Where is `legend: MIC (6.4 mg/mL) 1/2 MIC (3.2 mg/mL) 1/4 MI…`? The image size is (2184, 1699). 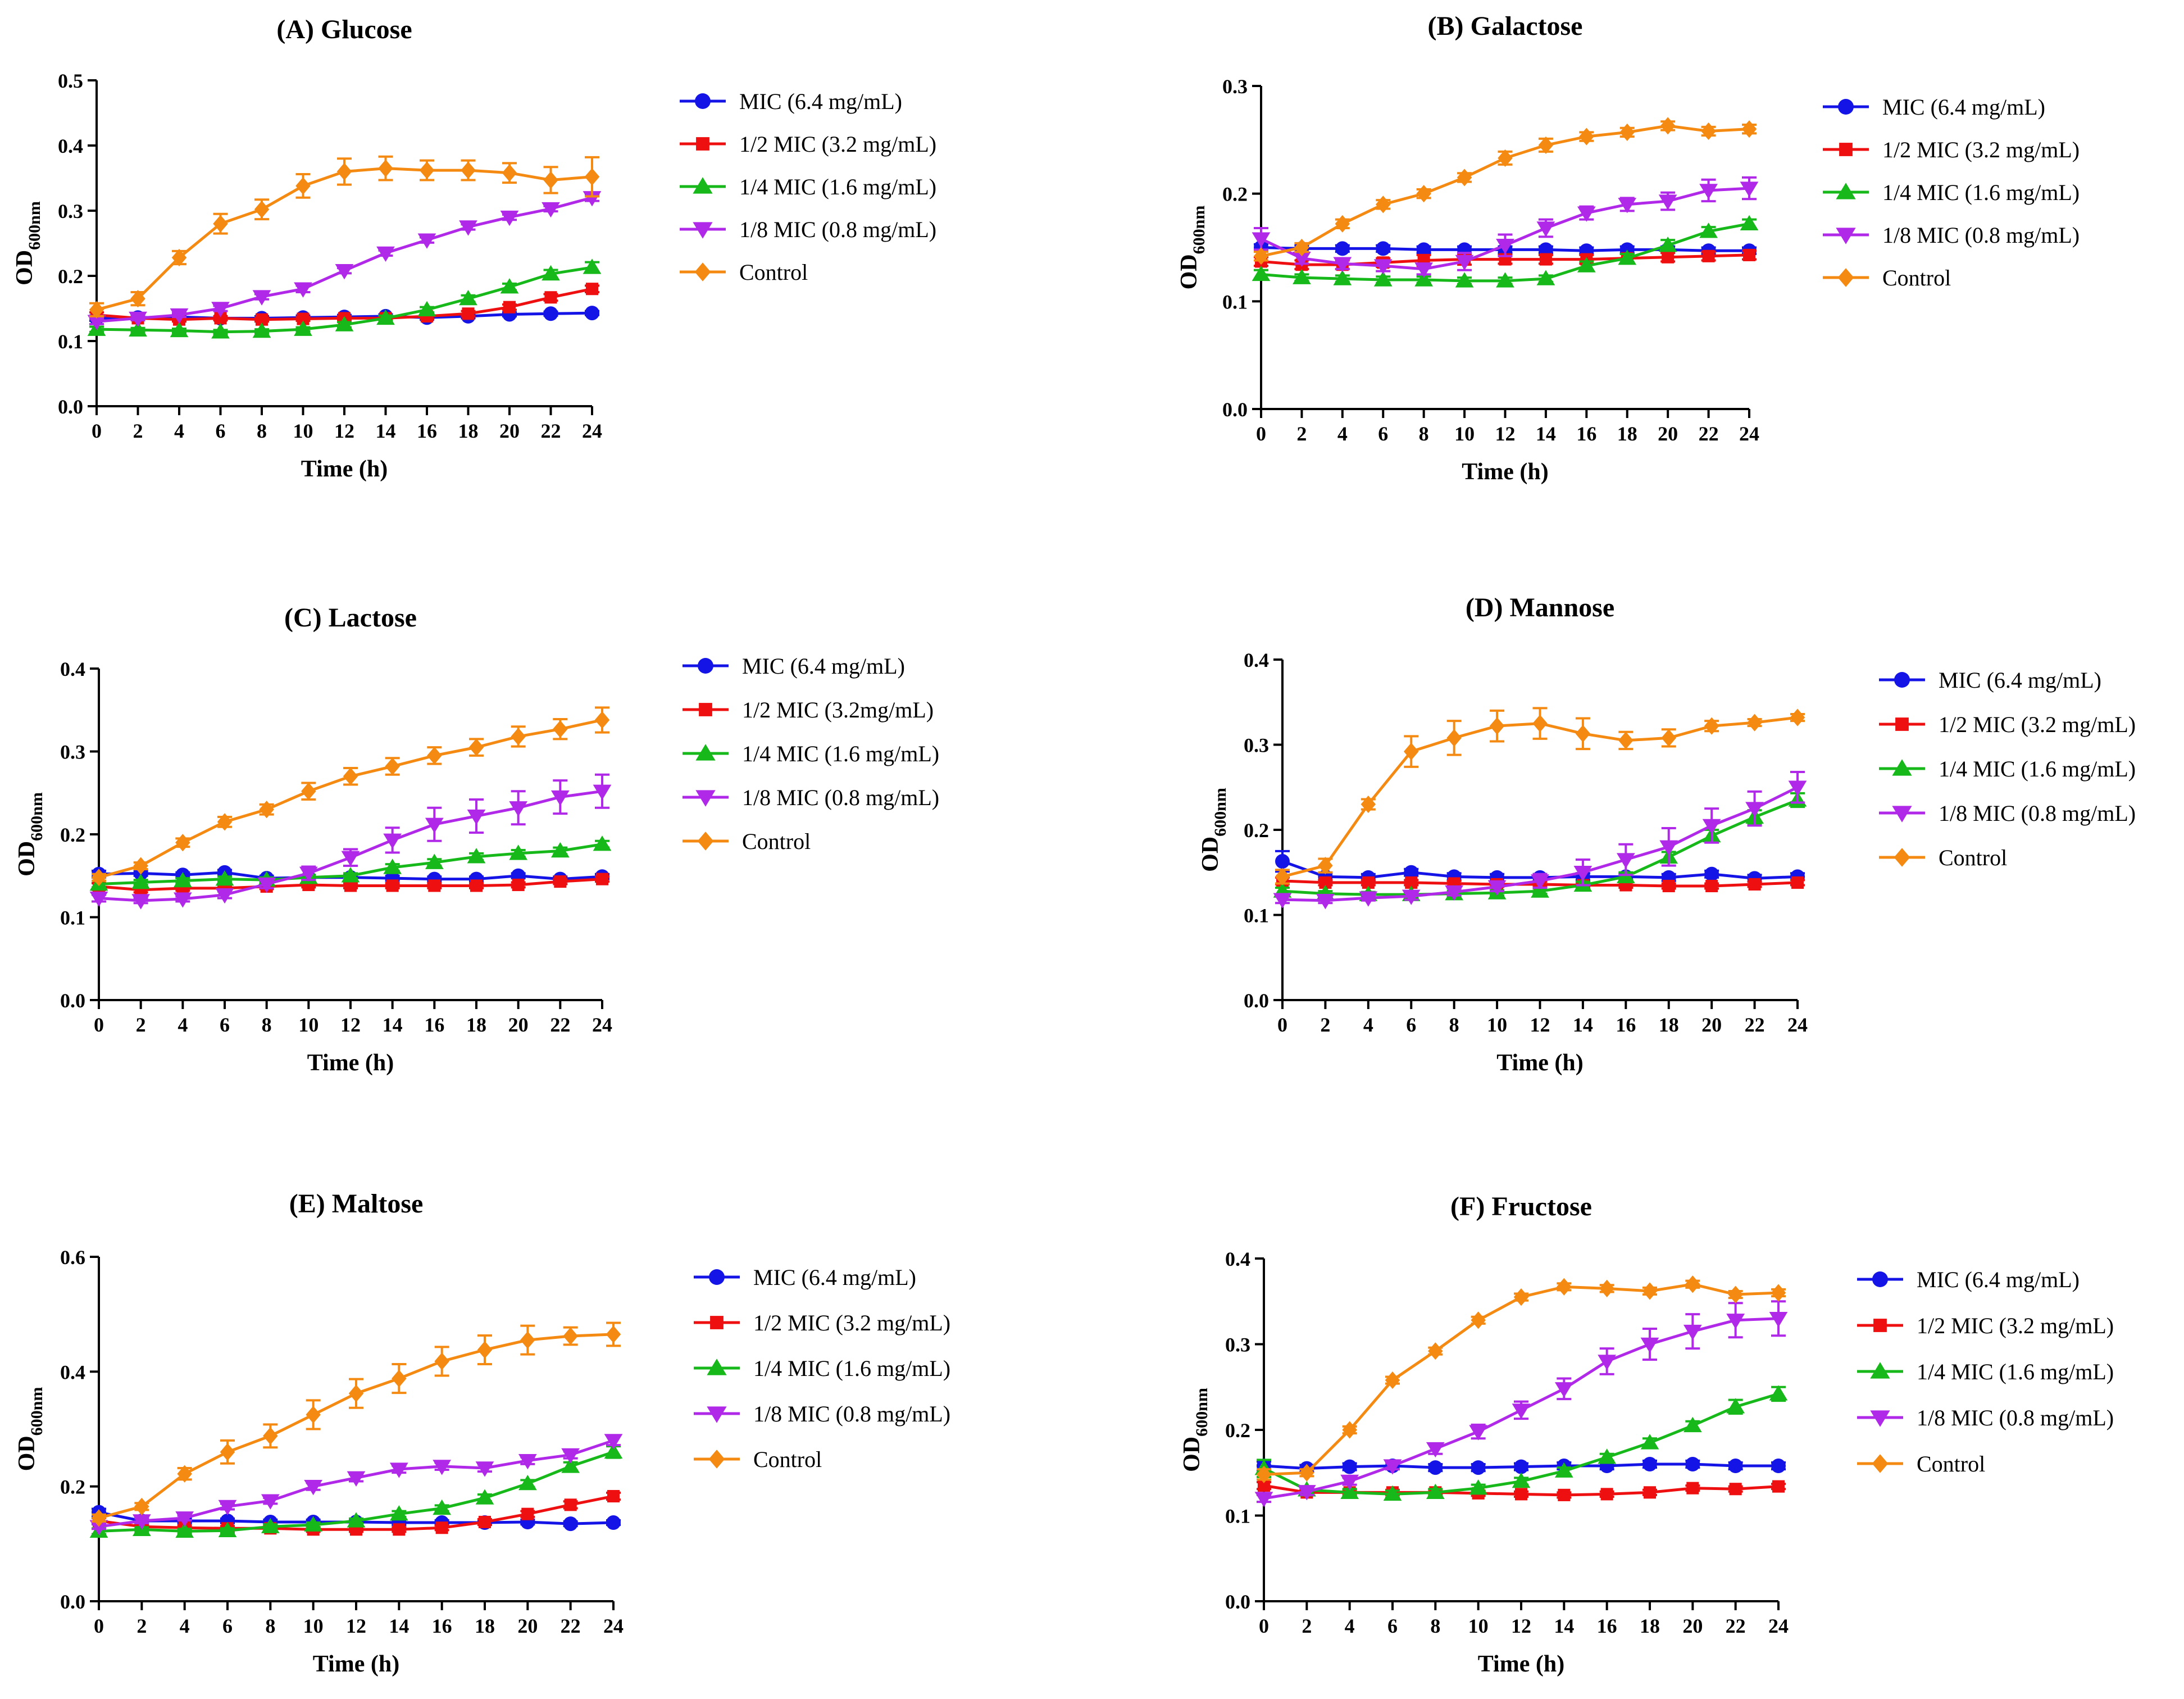 legend: MIC (6.4 mg/mL) 1/2 MIC (3.2 mg/mL) 1/4 MI… is located at coordinates (808, 187).